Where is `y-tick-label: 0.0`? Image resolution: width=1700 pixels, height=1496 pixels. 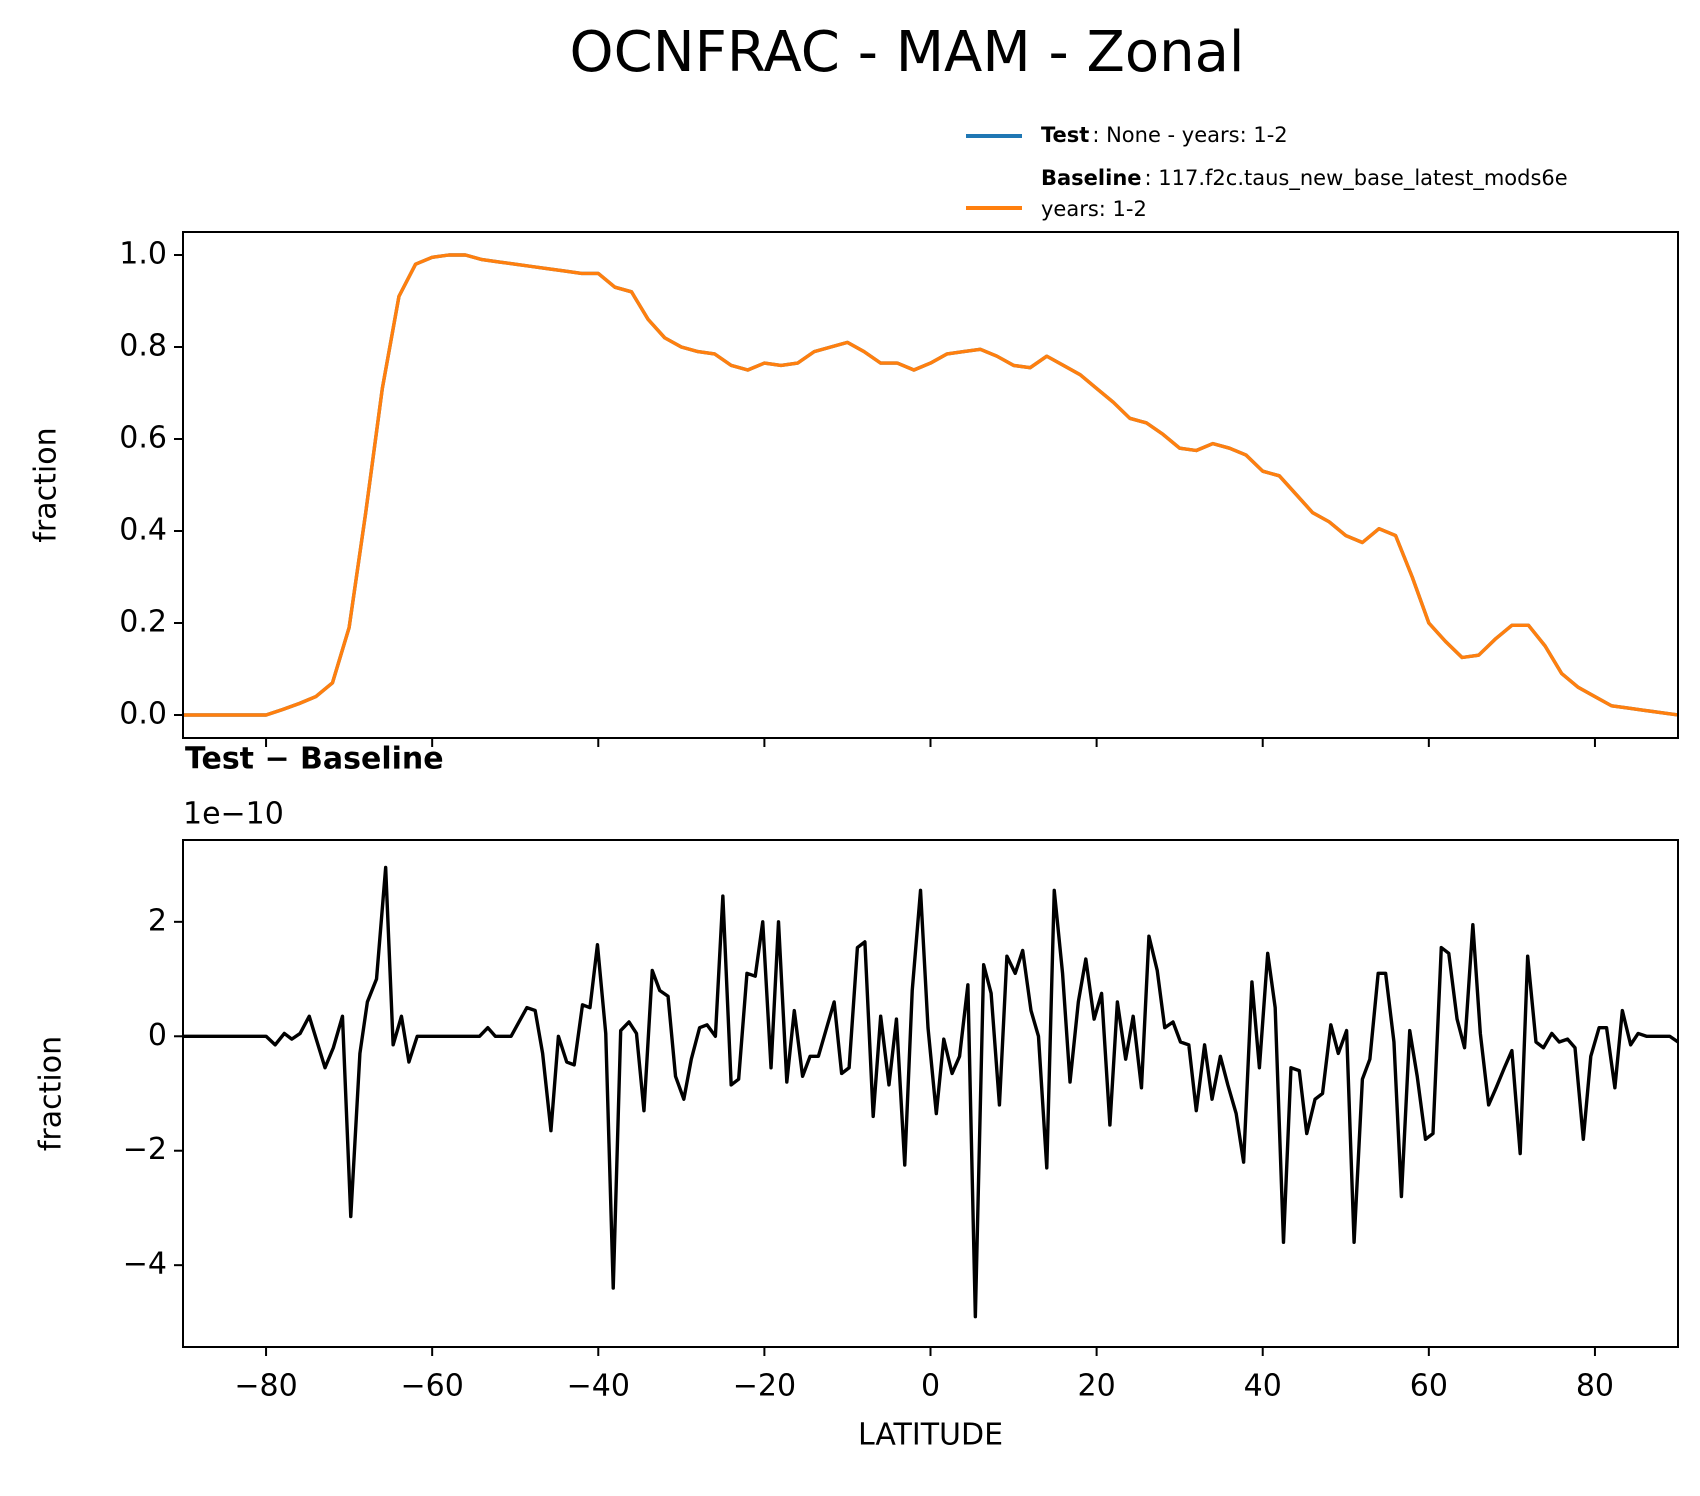
y-tick-label: 0.0 is located at coordinates (143, 714).